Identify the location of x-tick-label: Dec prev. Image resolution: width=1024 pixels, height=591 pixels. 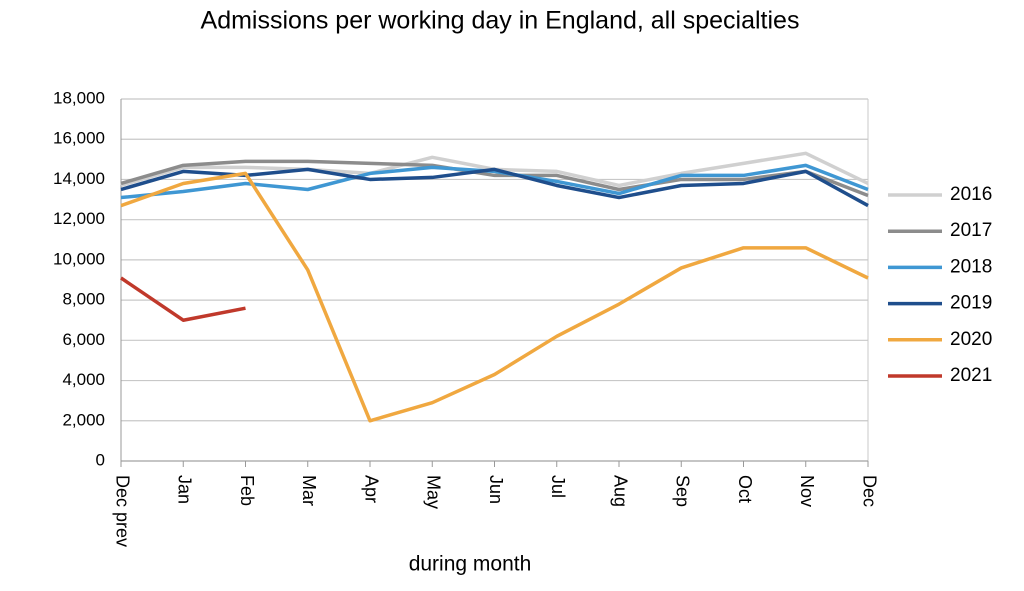
(122, 511).